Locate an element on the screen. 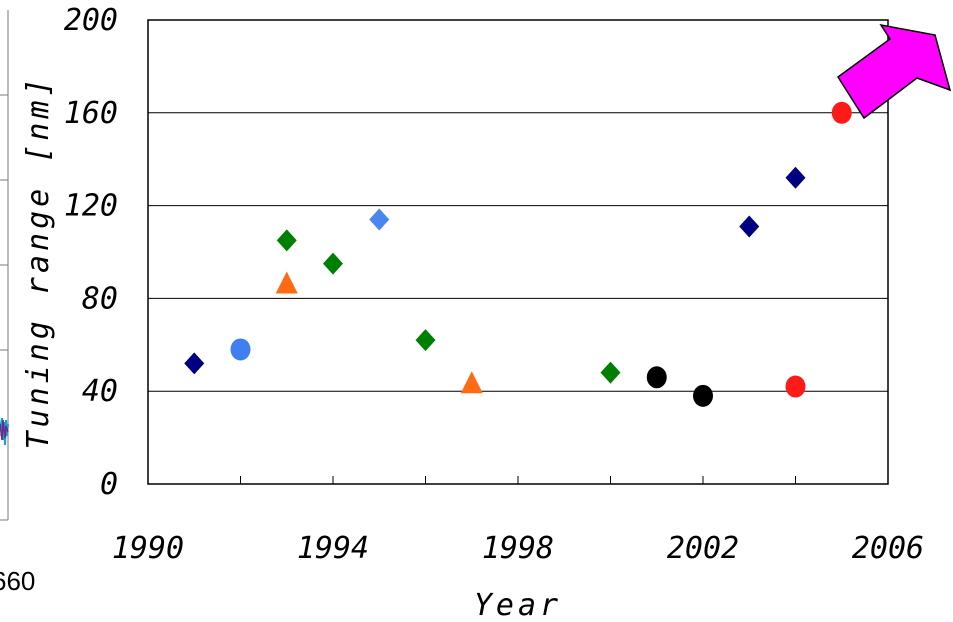 The width and height of the screenshot is (953, 622). x-tick-label: 2006 is located at coordinates (888, 548).